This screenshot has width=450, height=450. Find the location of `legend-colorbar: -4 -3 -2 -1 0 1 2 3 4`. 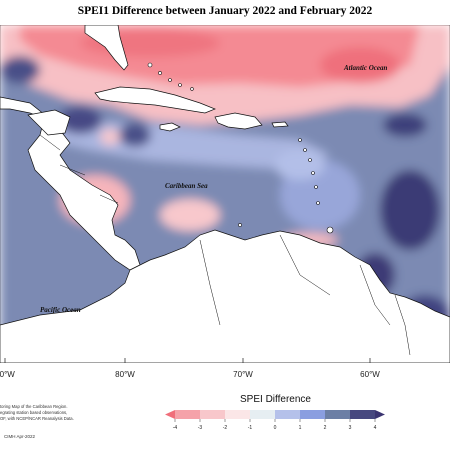

legend-colorbar: -4 -3 -2 -1 0 1 2 3 4 is located at coordinates (275, 420).